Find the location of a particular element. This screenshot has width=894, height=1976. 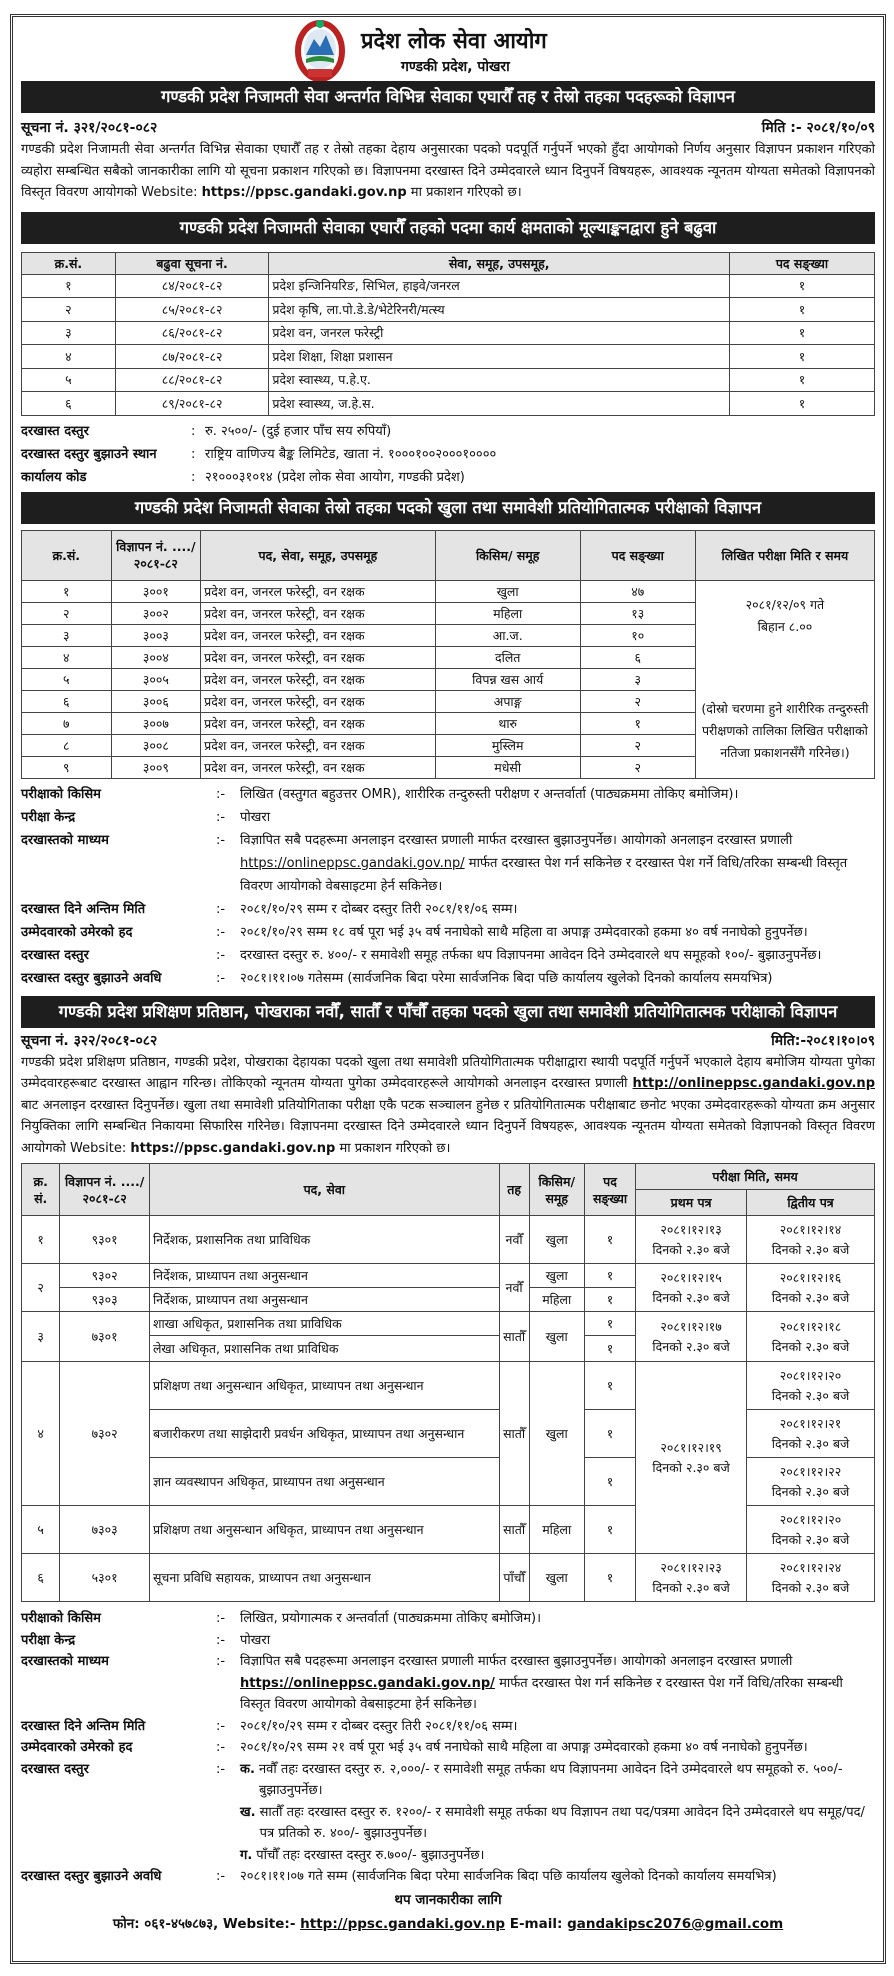

date: २०८१।१२।१६ is located at coordinates (810, 1277).